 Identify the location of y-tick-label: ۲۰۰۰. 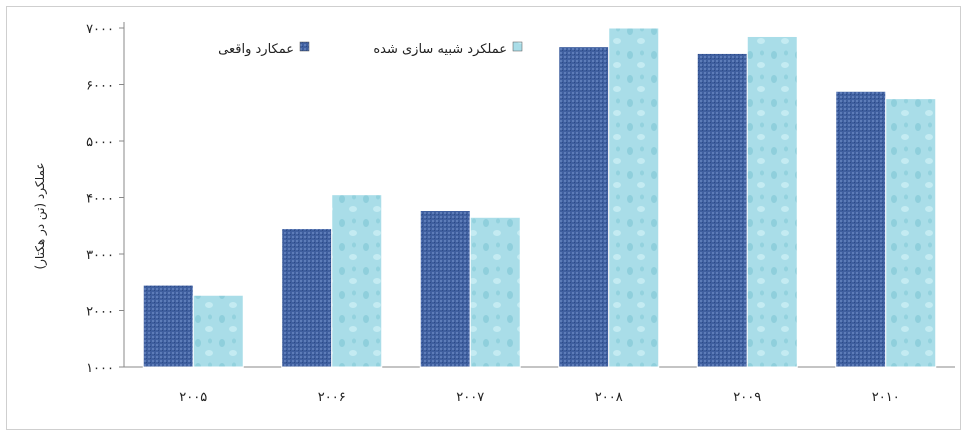
(100, 312).